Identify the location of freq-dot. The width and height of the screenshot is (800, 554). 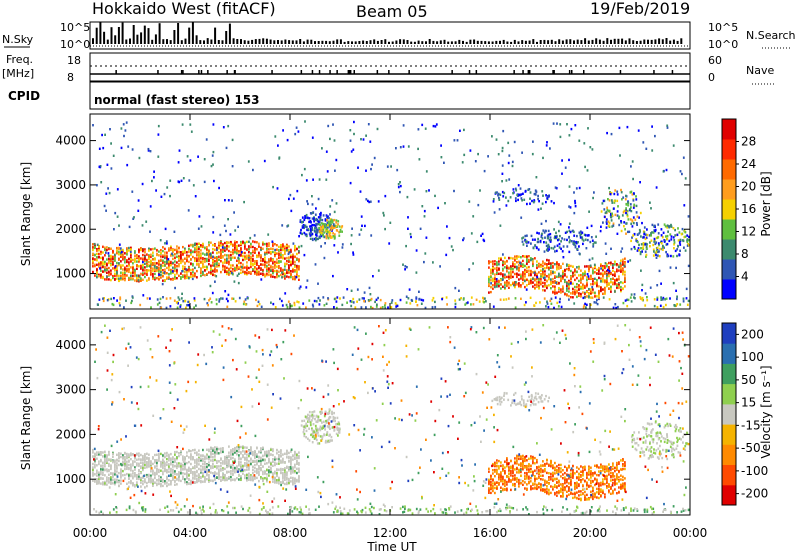
(409, 72).